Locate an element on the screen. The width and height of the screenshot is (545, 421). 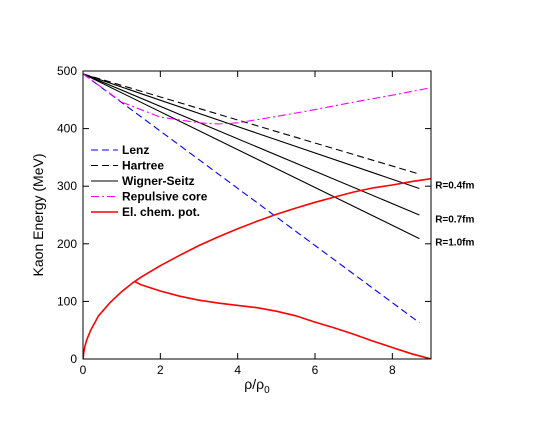
x-tick-label: 0 is located at coordinates (83, 370).